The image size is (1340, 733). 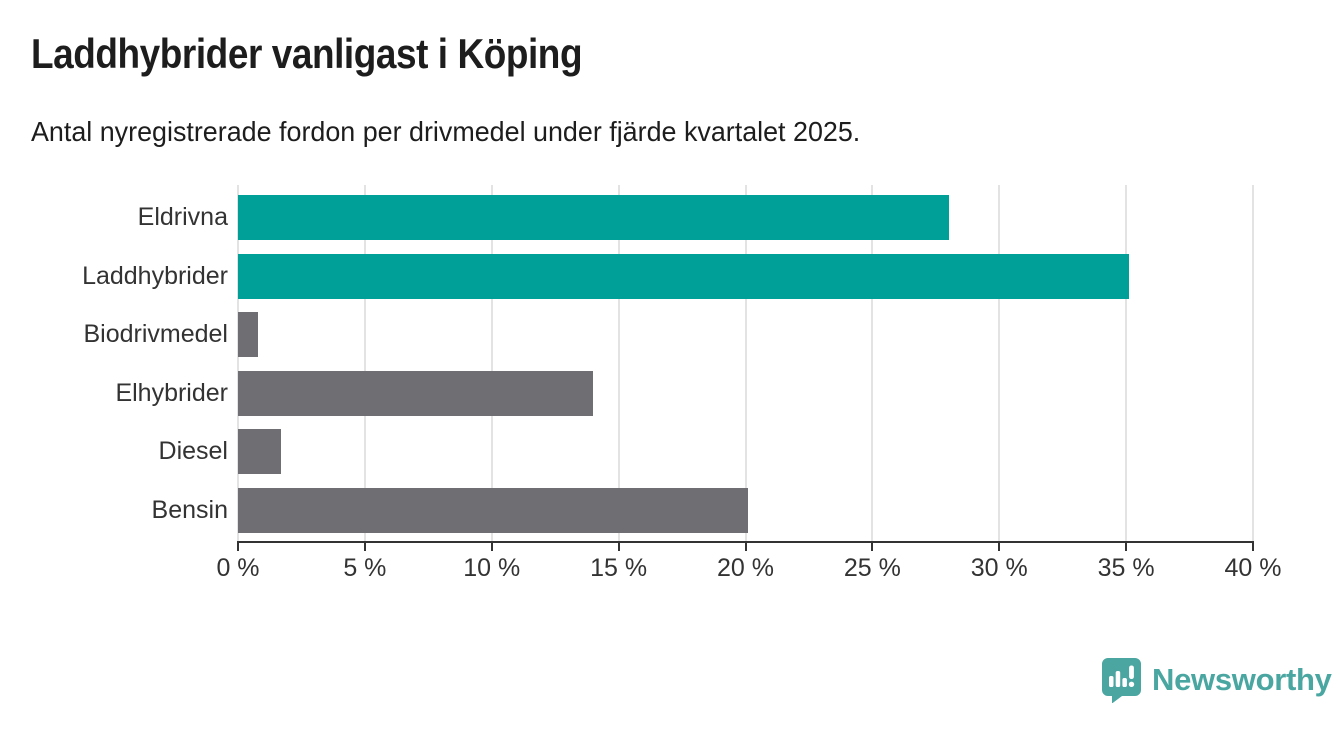 What do you see at coordinates (260, 451) in the screenshot?
I see `bar-diesel` at bounding box center [260, 451].